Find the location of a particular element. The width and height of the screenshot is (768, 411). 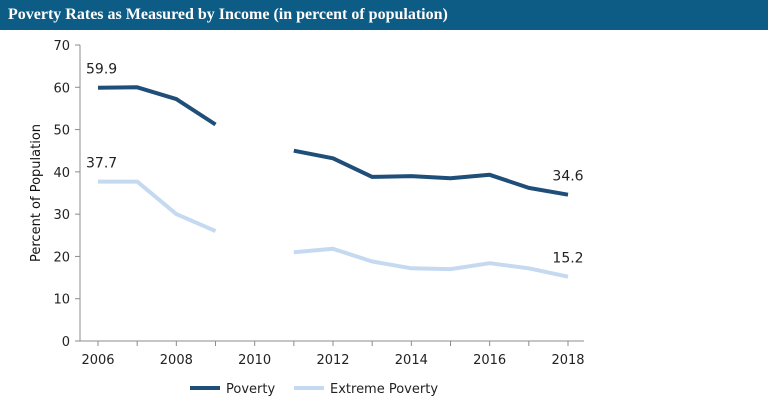

x-tick-label: 2006 is located at coordinates (97, 360).